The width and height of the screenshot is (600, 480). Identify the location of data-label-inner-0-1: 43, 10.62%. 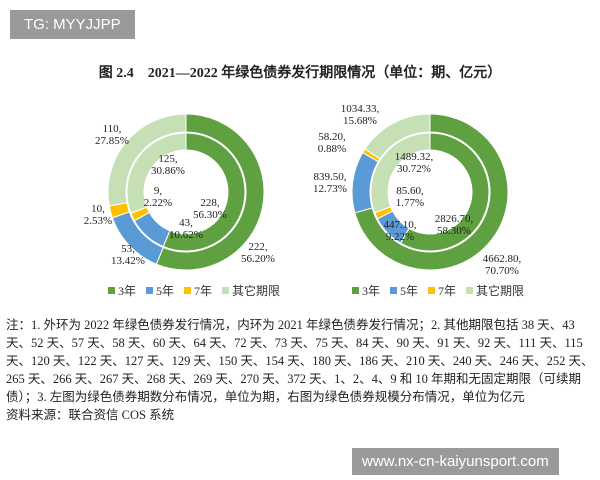
(186, 229).